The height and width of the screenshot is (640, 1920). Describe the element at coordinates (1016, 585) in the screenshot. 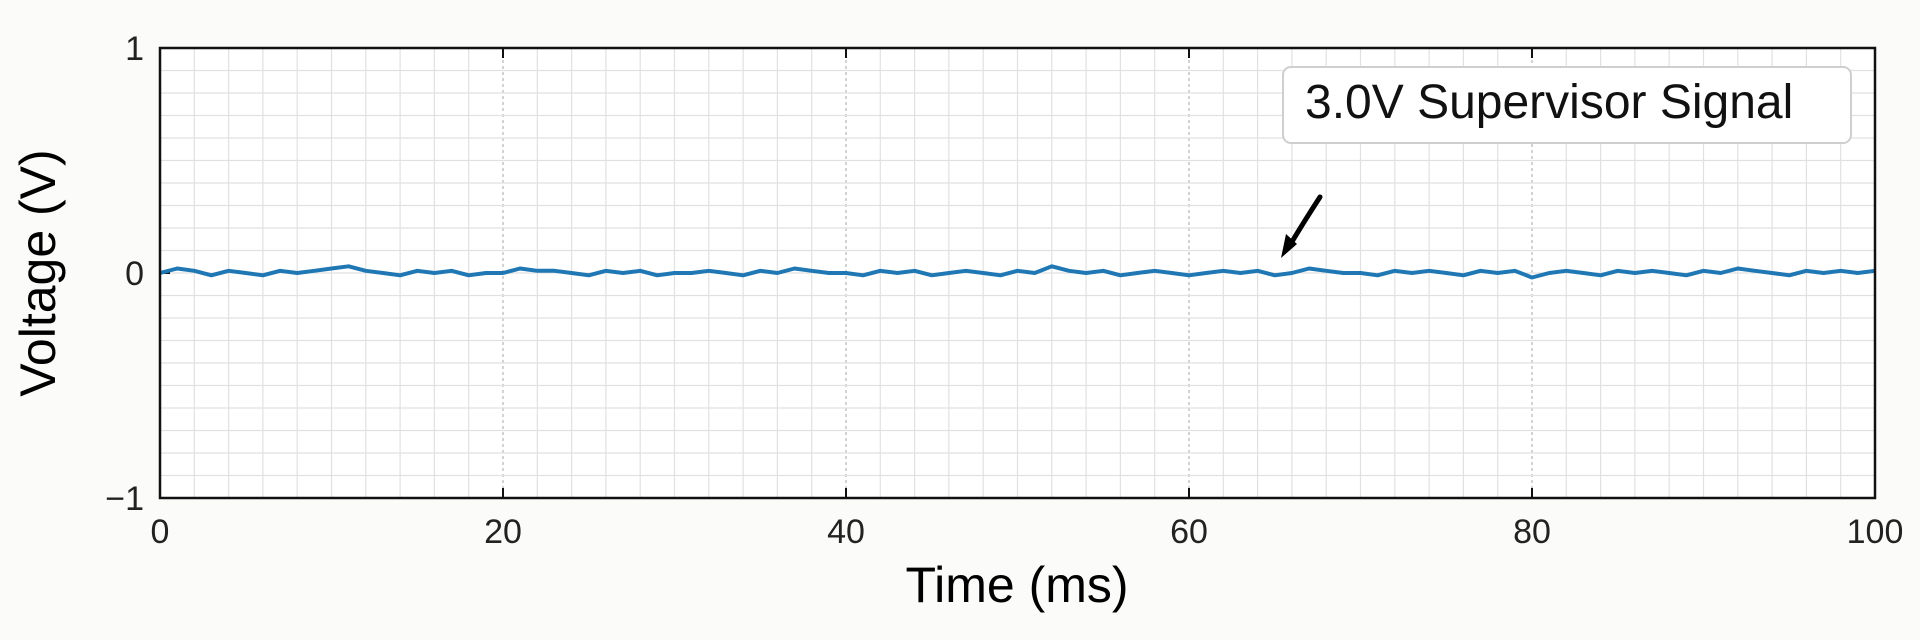

I see `x-axis-label: Time (ms)` at that location.